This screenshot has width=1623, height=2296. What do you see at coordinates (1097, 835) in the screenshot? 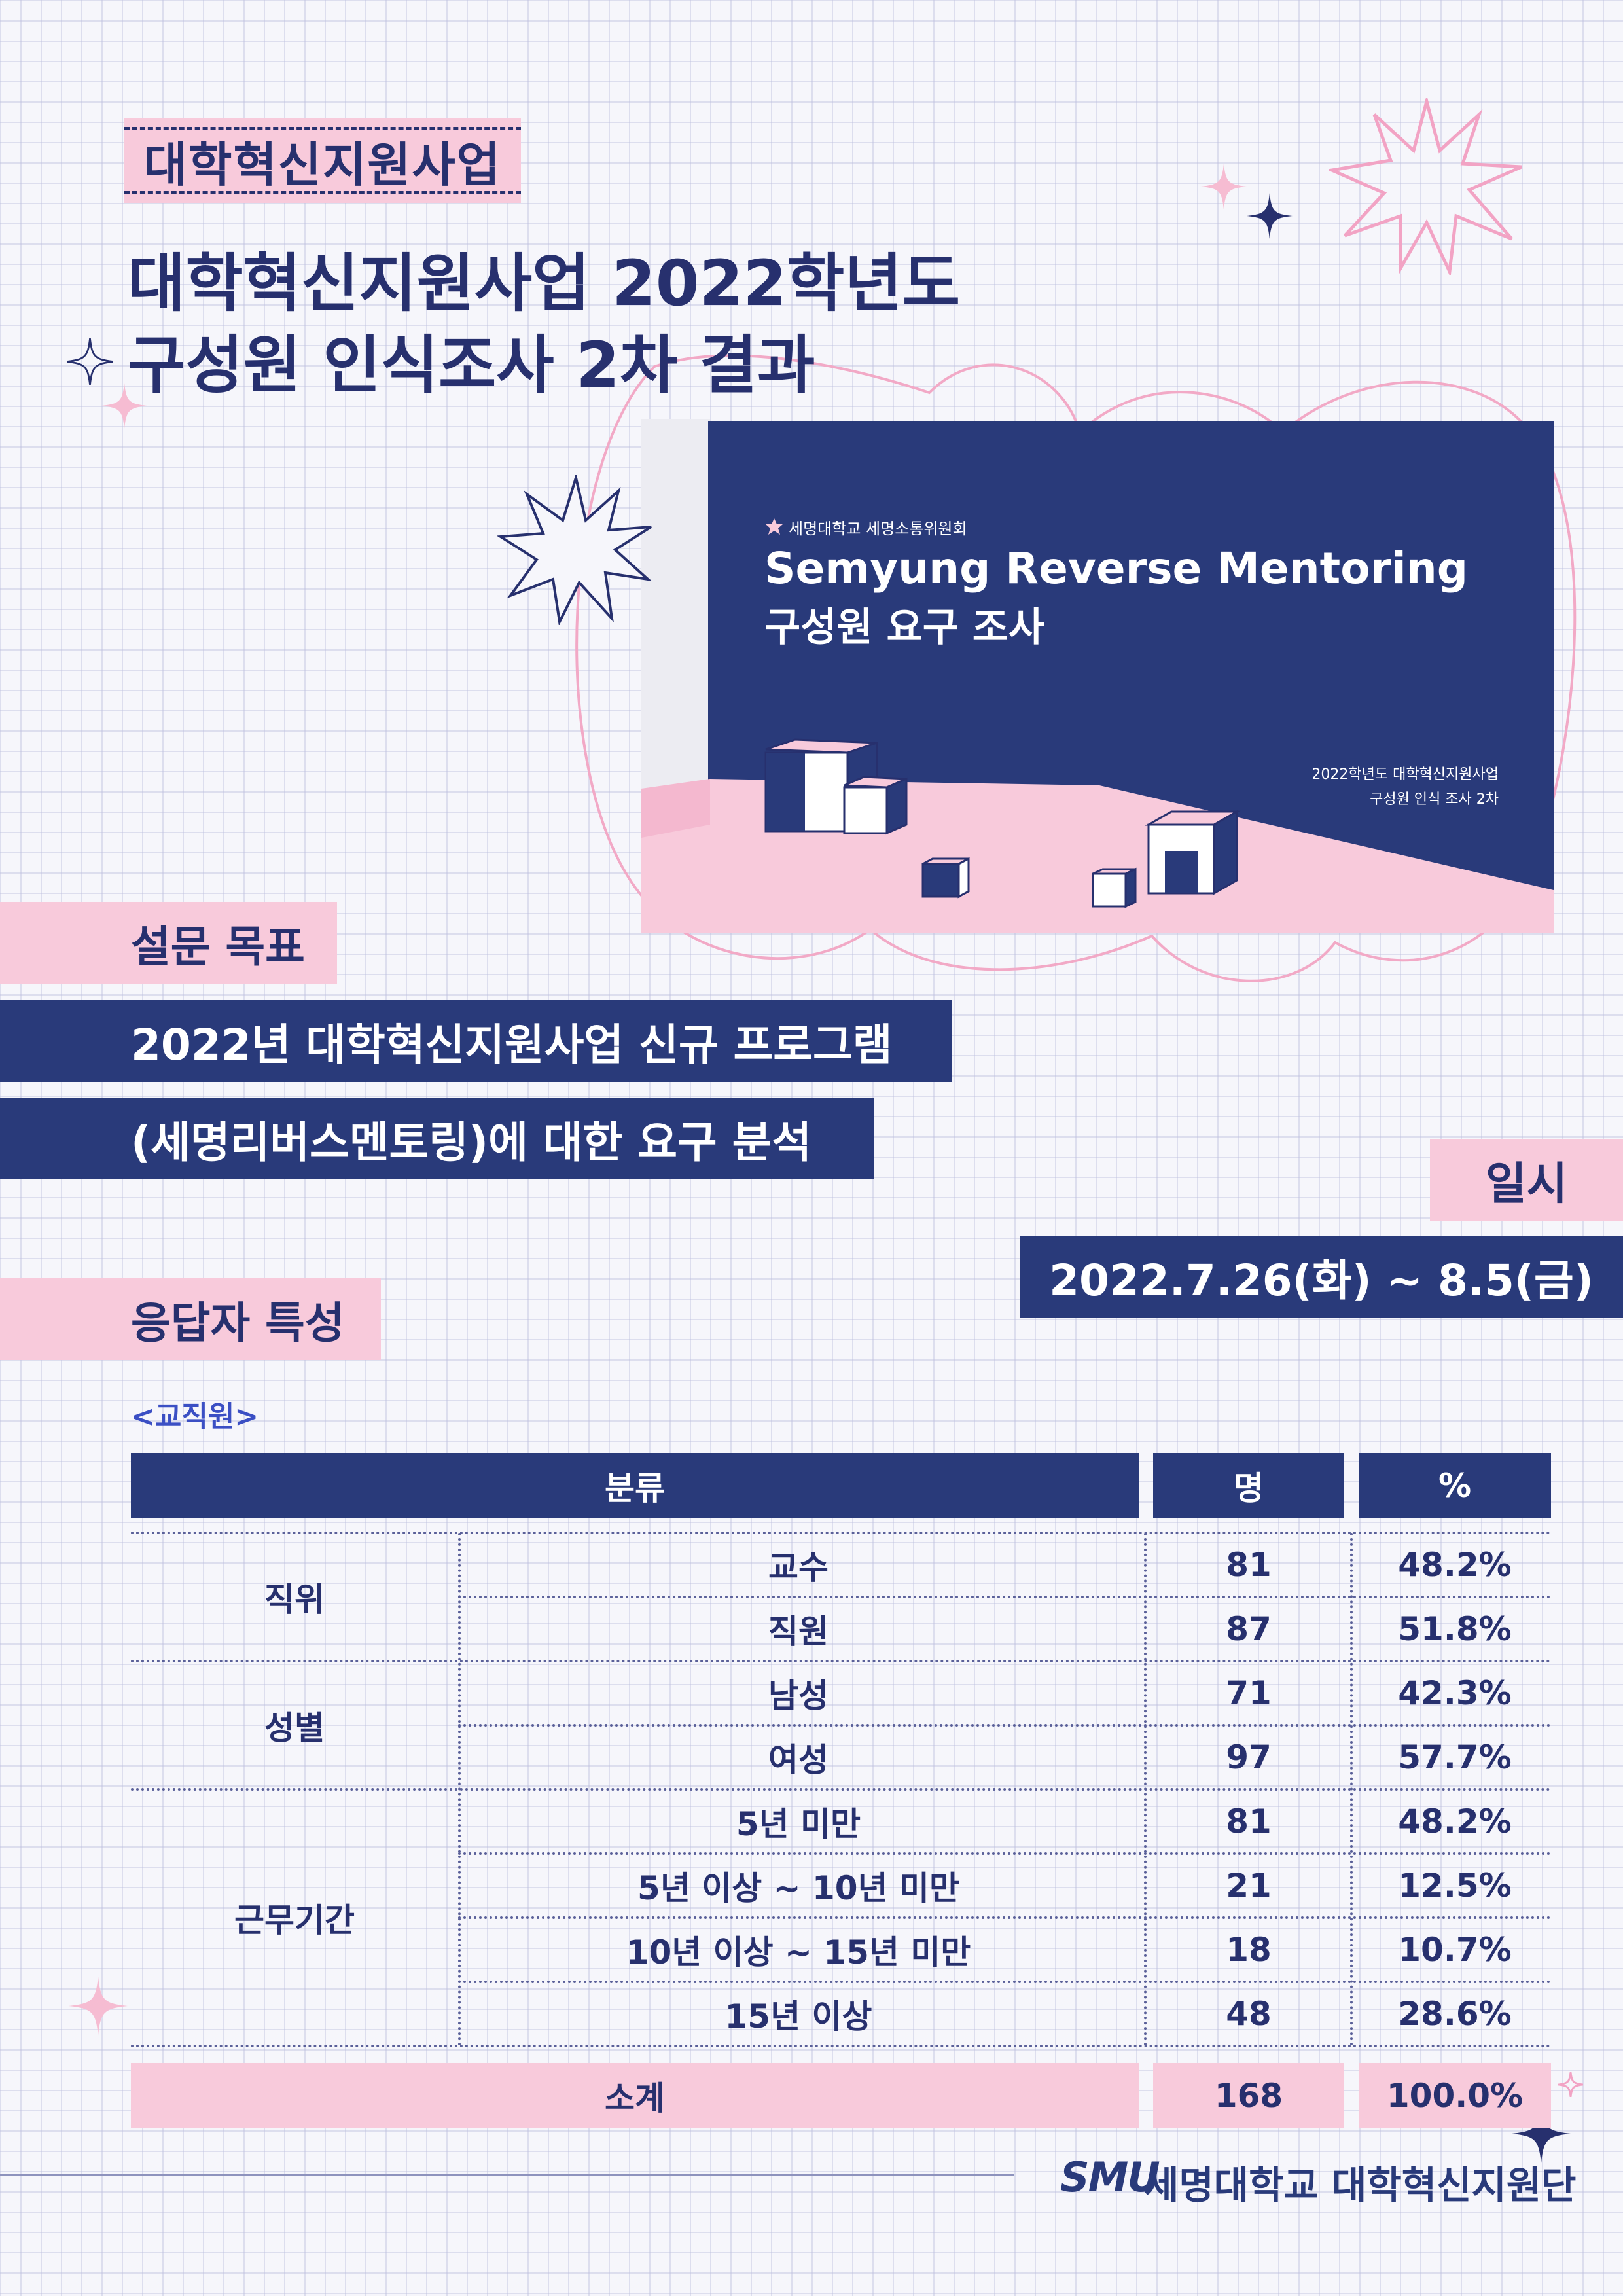
I see `thumbnail-floor-and-cubes` at bounding box center [1097, 835].